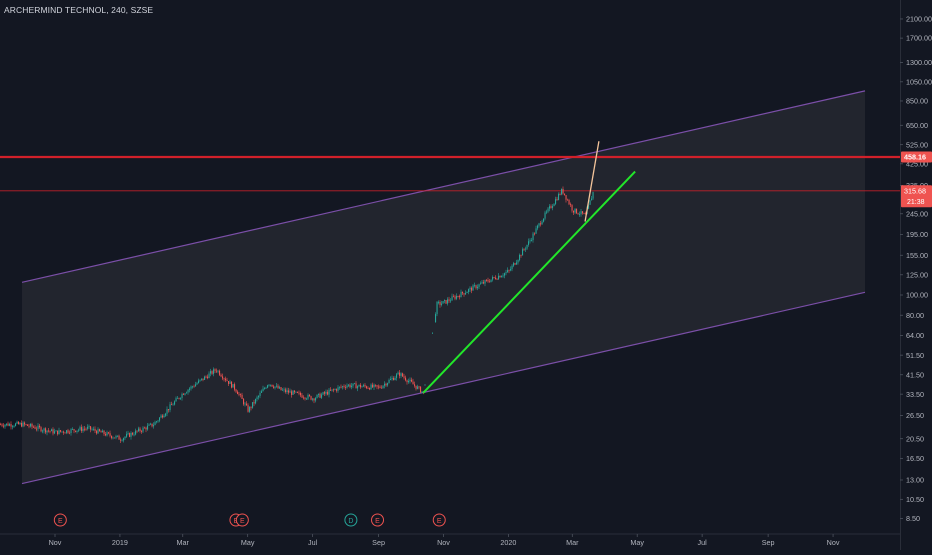  I want to click on y-tick-label: 41.50, so click(915, 374).